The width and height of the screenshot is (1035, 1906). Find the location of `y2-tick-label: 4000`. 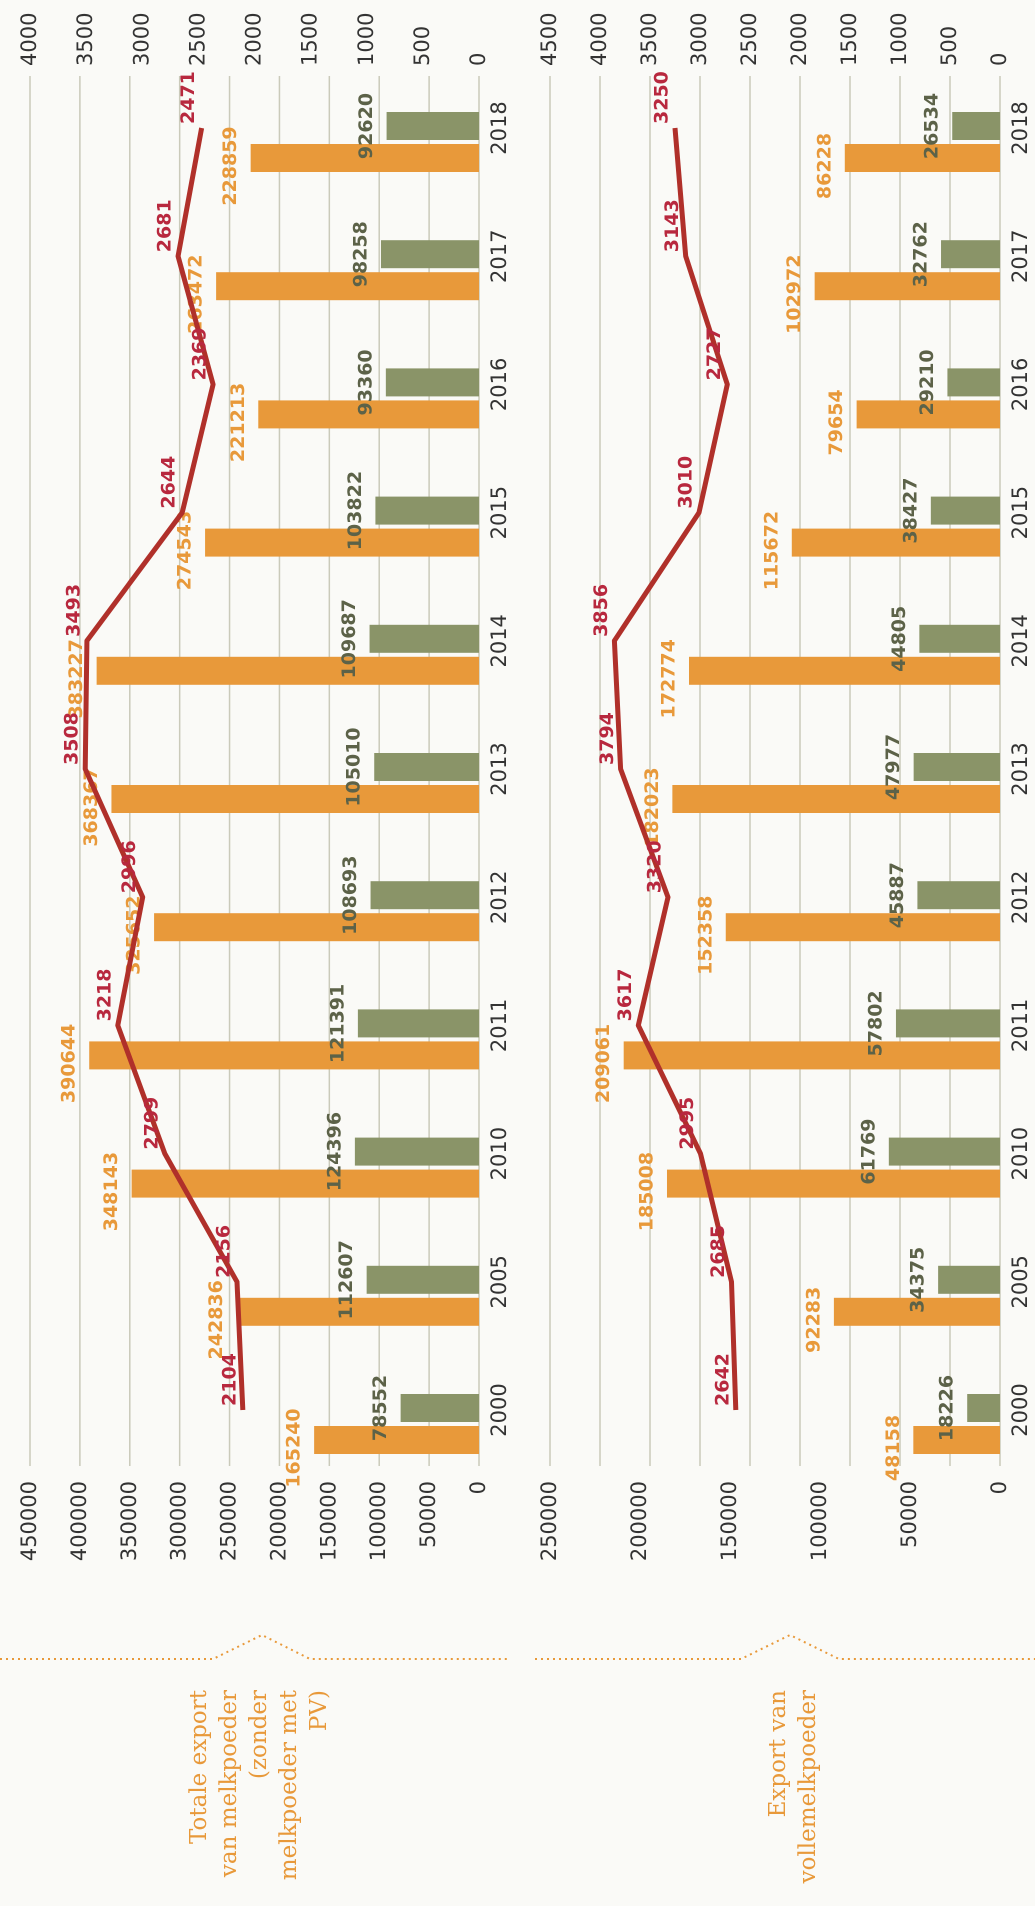

y2-tick-label: 4000 is located at coordinates (29, 39).